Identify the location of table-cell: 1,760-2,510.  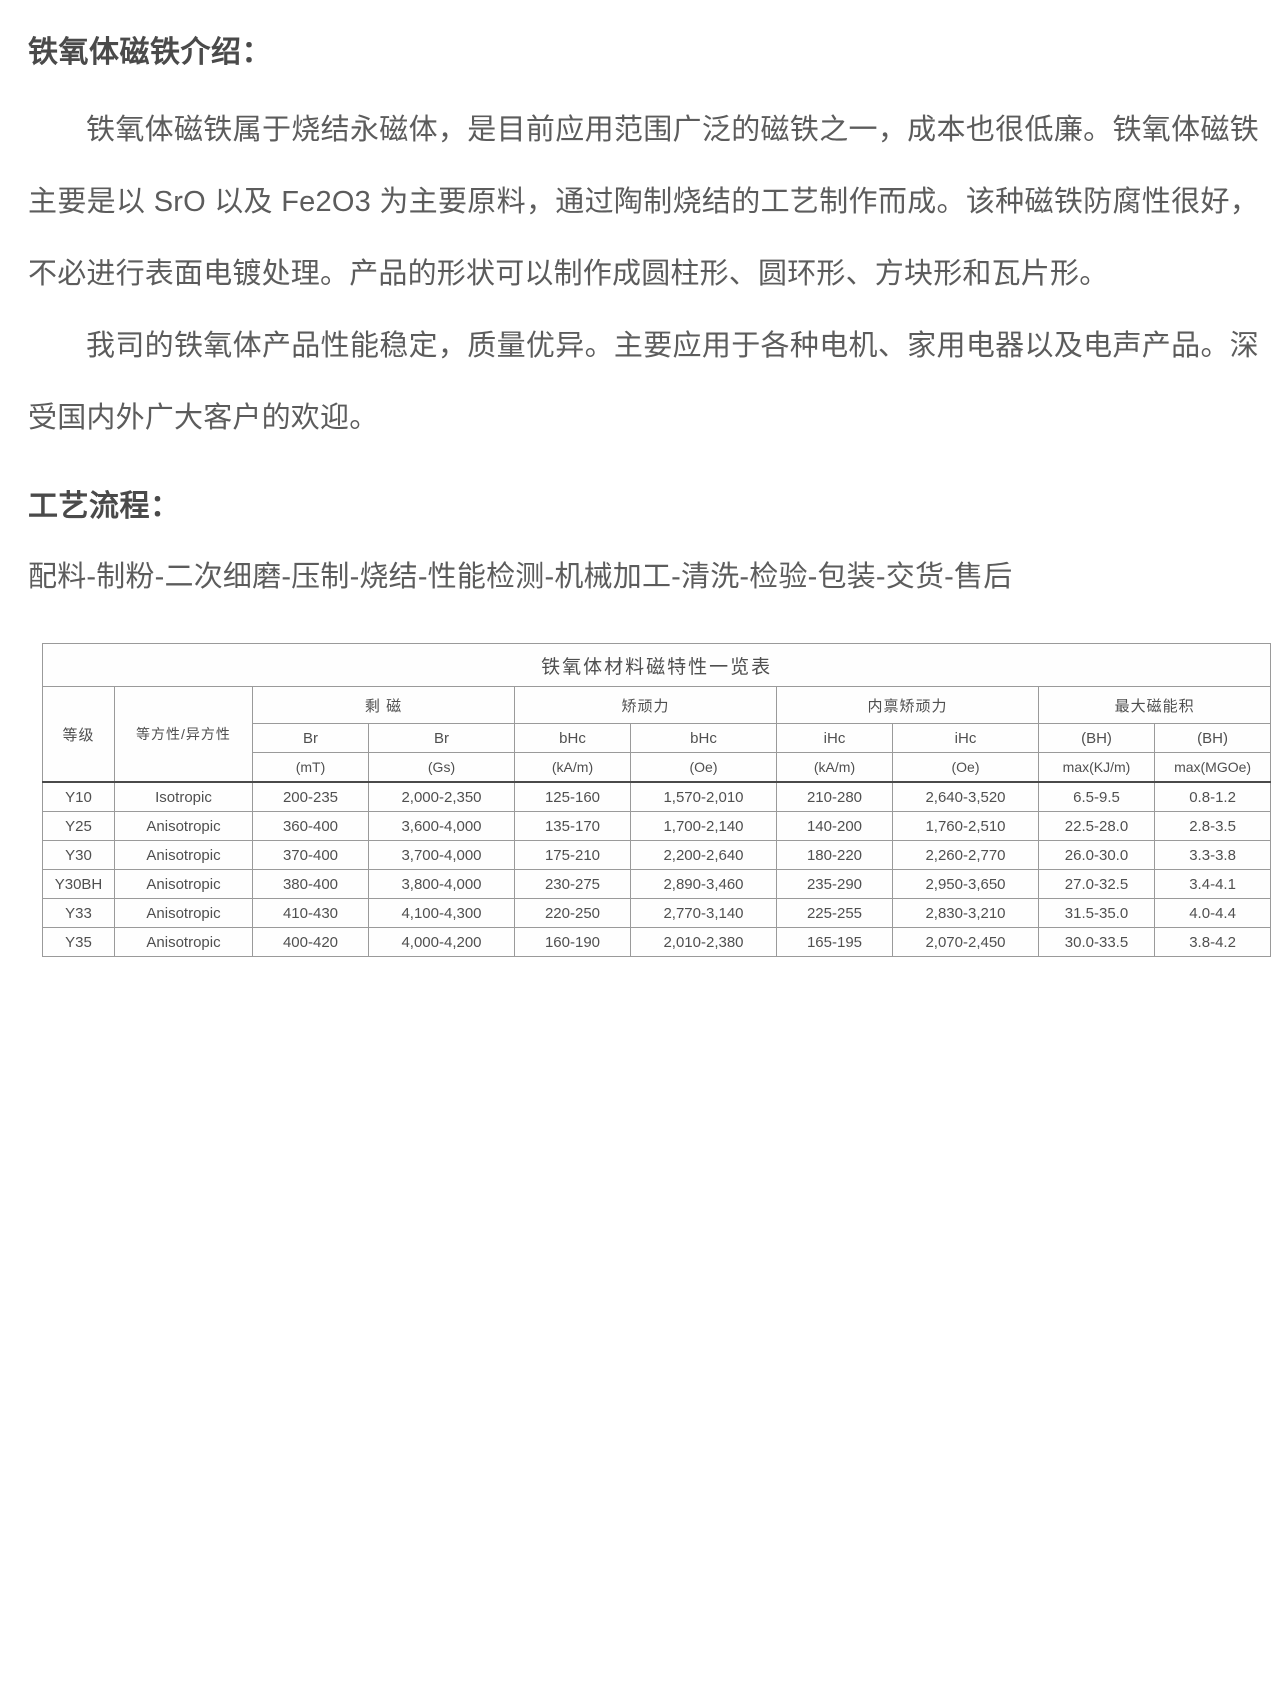
(965, 826).